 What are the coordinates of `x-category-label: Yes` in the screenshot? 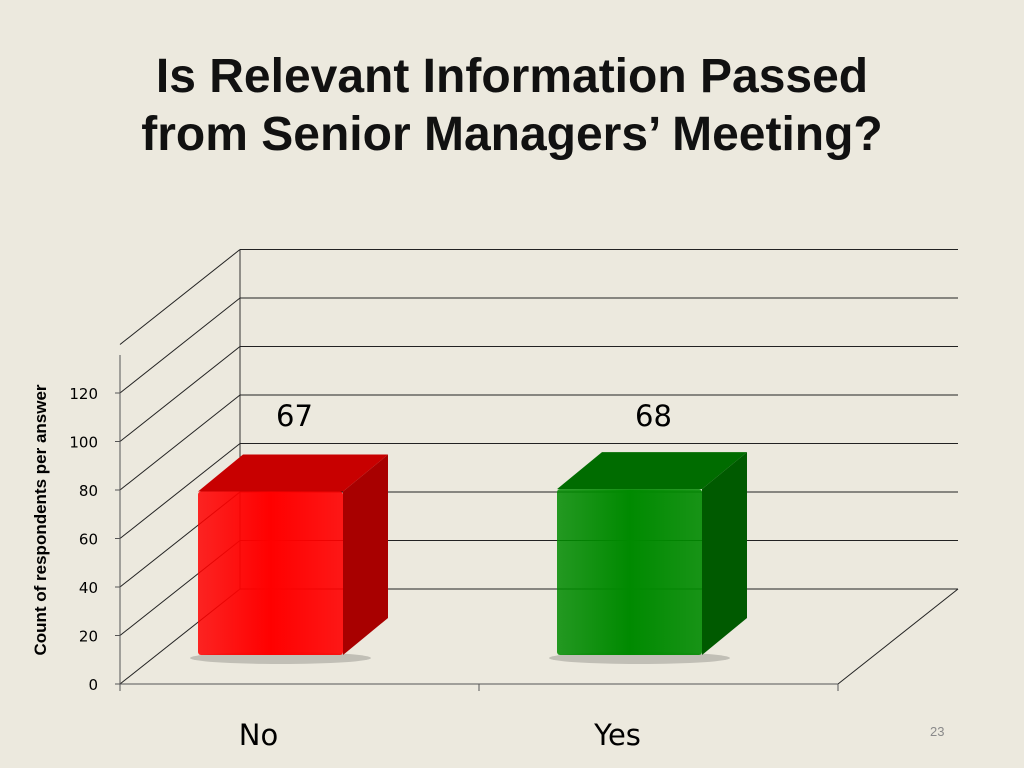 It's located at (617, 735).